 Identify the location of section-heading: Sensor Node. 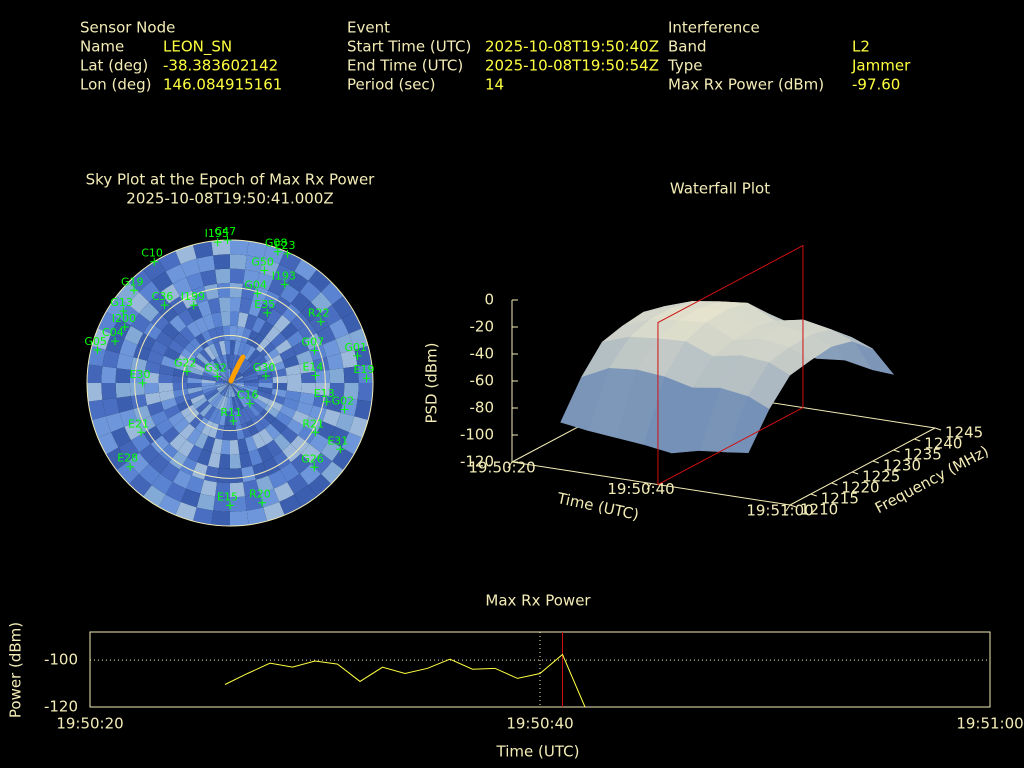
(127, 28).